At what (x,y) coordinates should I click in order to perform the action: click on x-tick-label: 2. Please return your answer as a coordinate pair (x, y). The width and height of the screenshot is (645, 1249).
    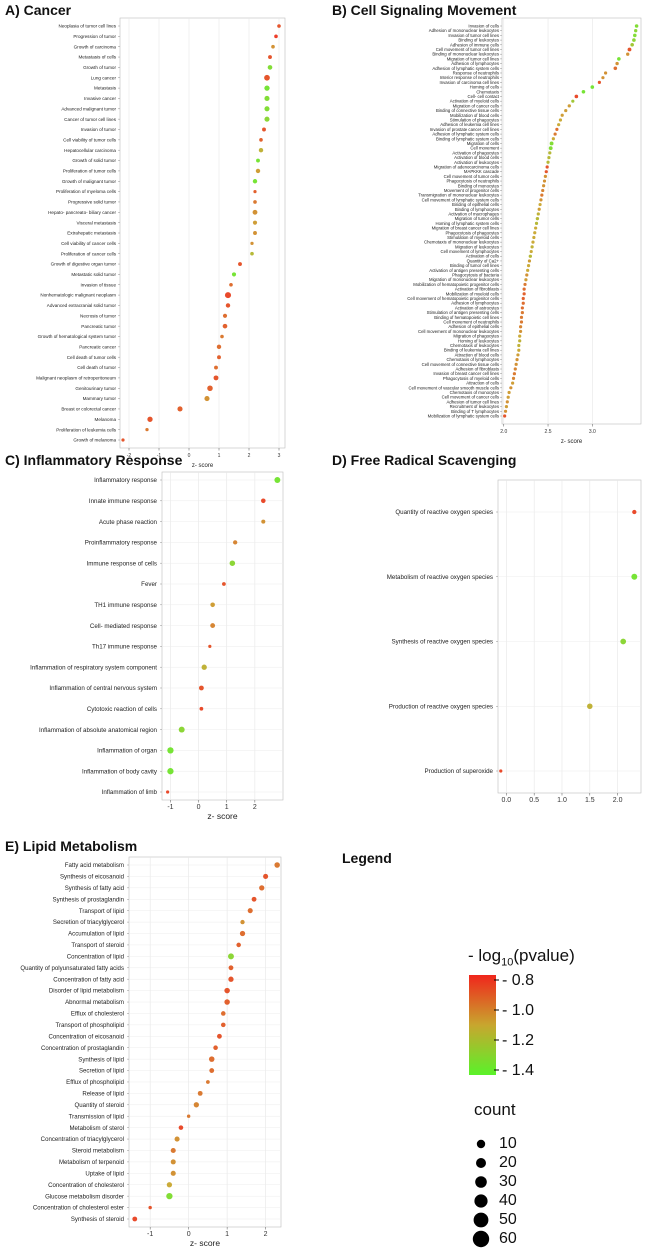
    Looking at the image, I should click on (249, 456).